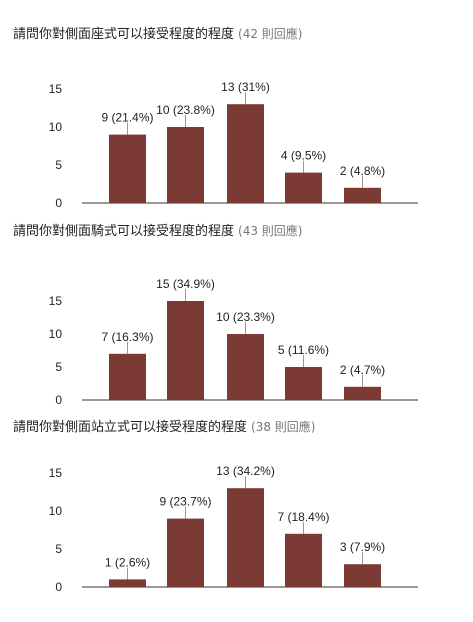 The image size is (473, 622). I want to click on bar-data-label: 9 (23.7%), so click(185, 502).